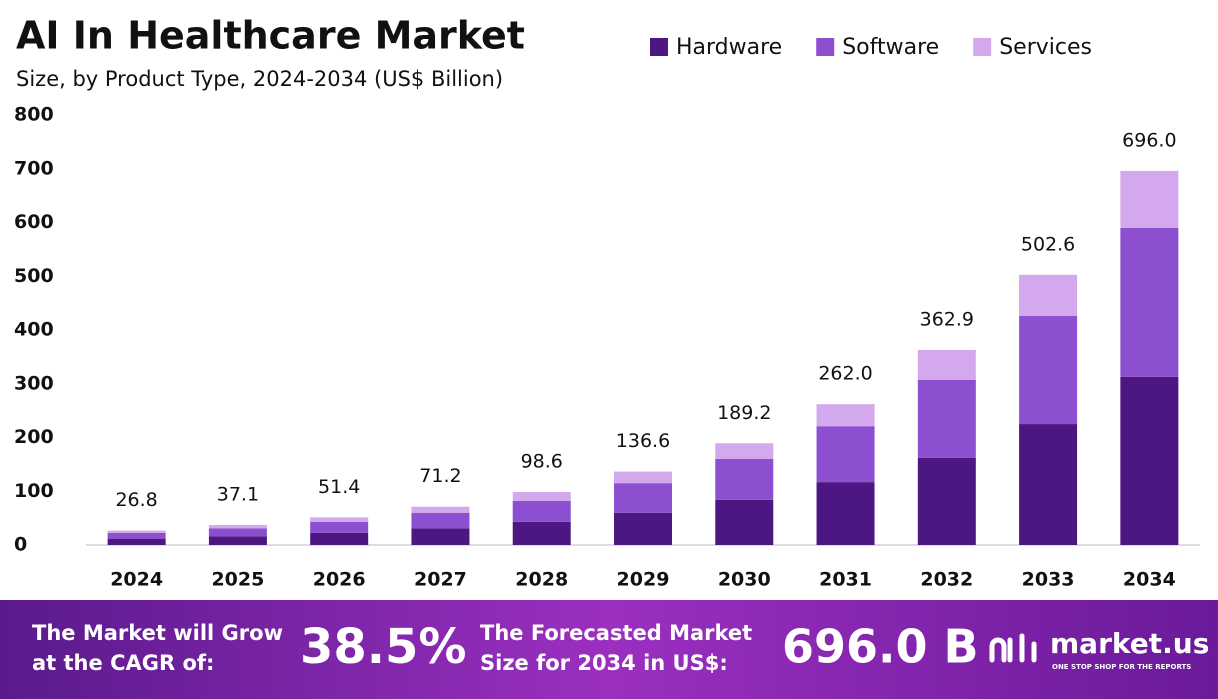 This screenshot has height=699, width=1218. What do you see at coordinates (643, 580) in the screenshot?
I see `x-tick-label: 2029` at bounding box center [643, 580].